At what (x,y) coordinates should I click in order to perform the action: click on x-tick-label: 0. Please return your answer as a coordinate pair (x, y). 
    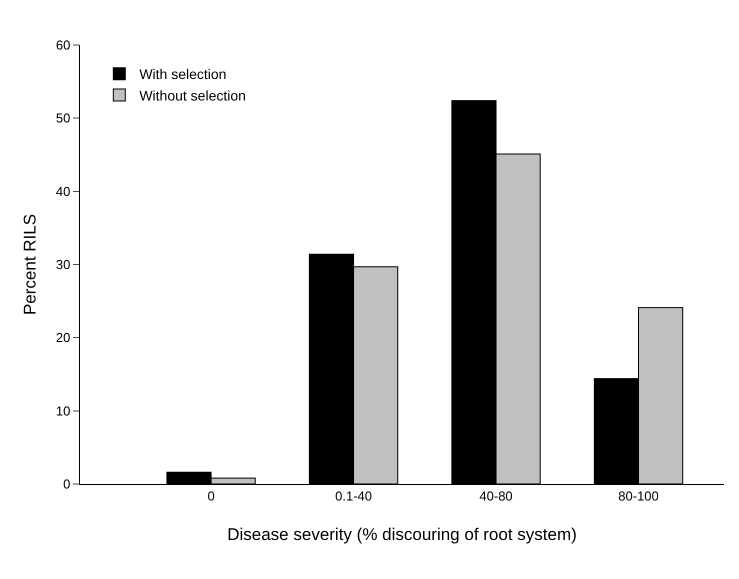
    Looking at the image, I should click on (211, 496).